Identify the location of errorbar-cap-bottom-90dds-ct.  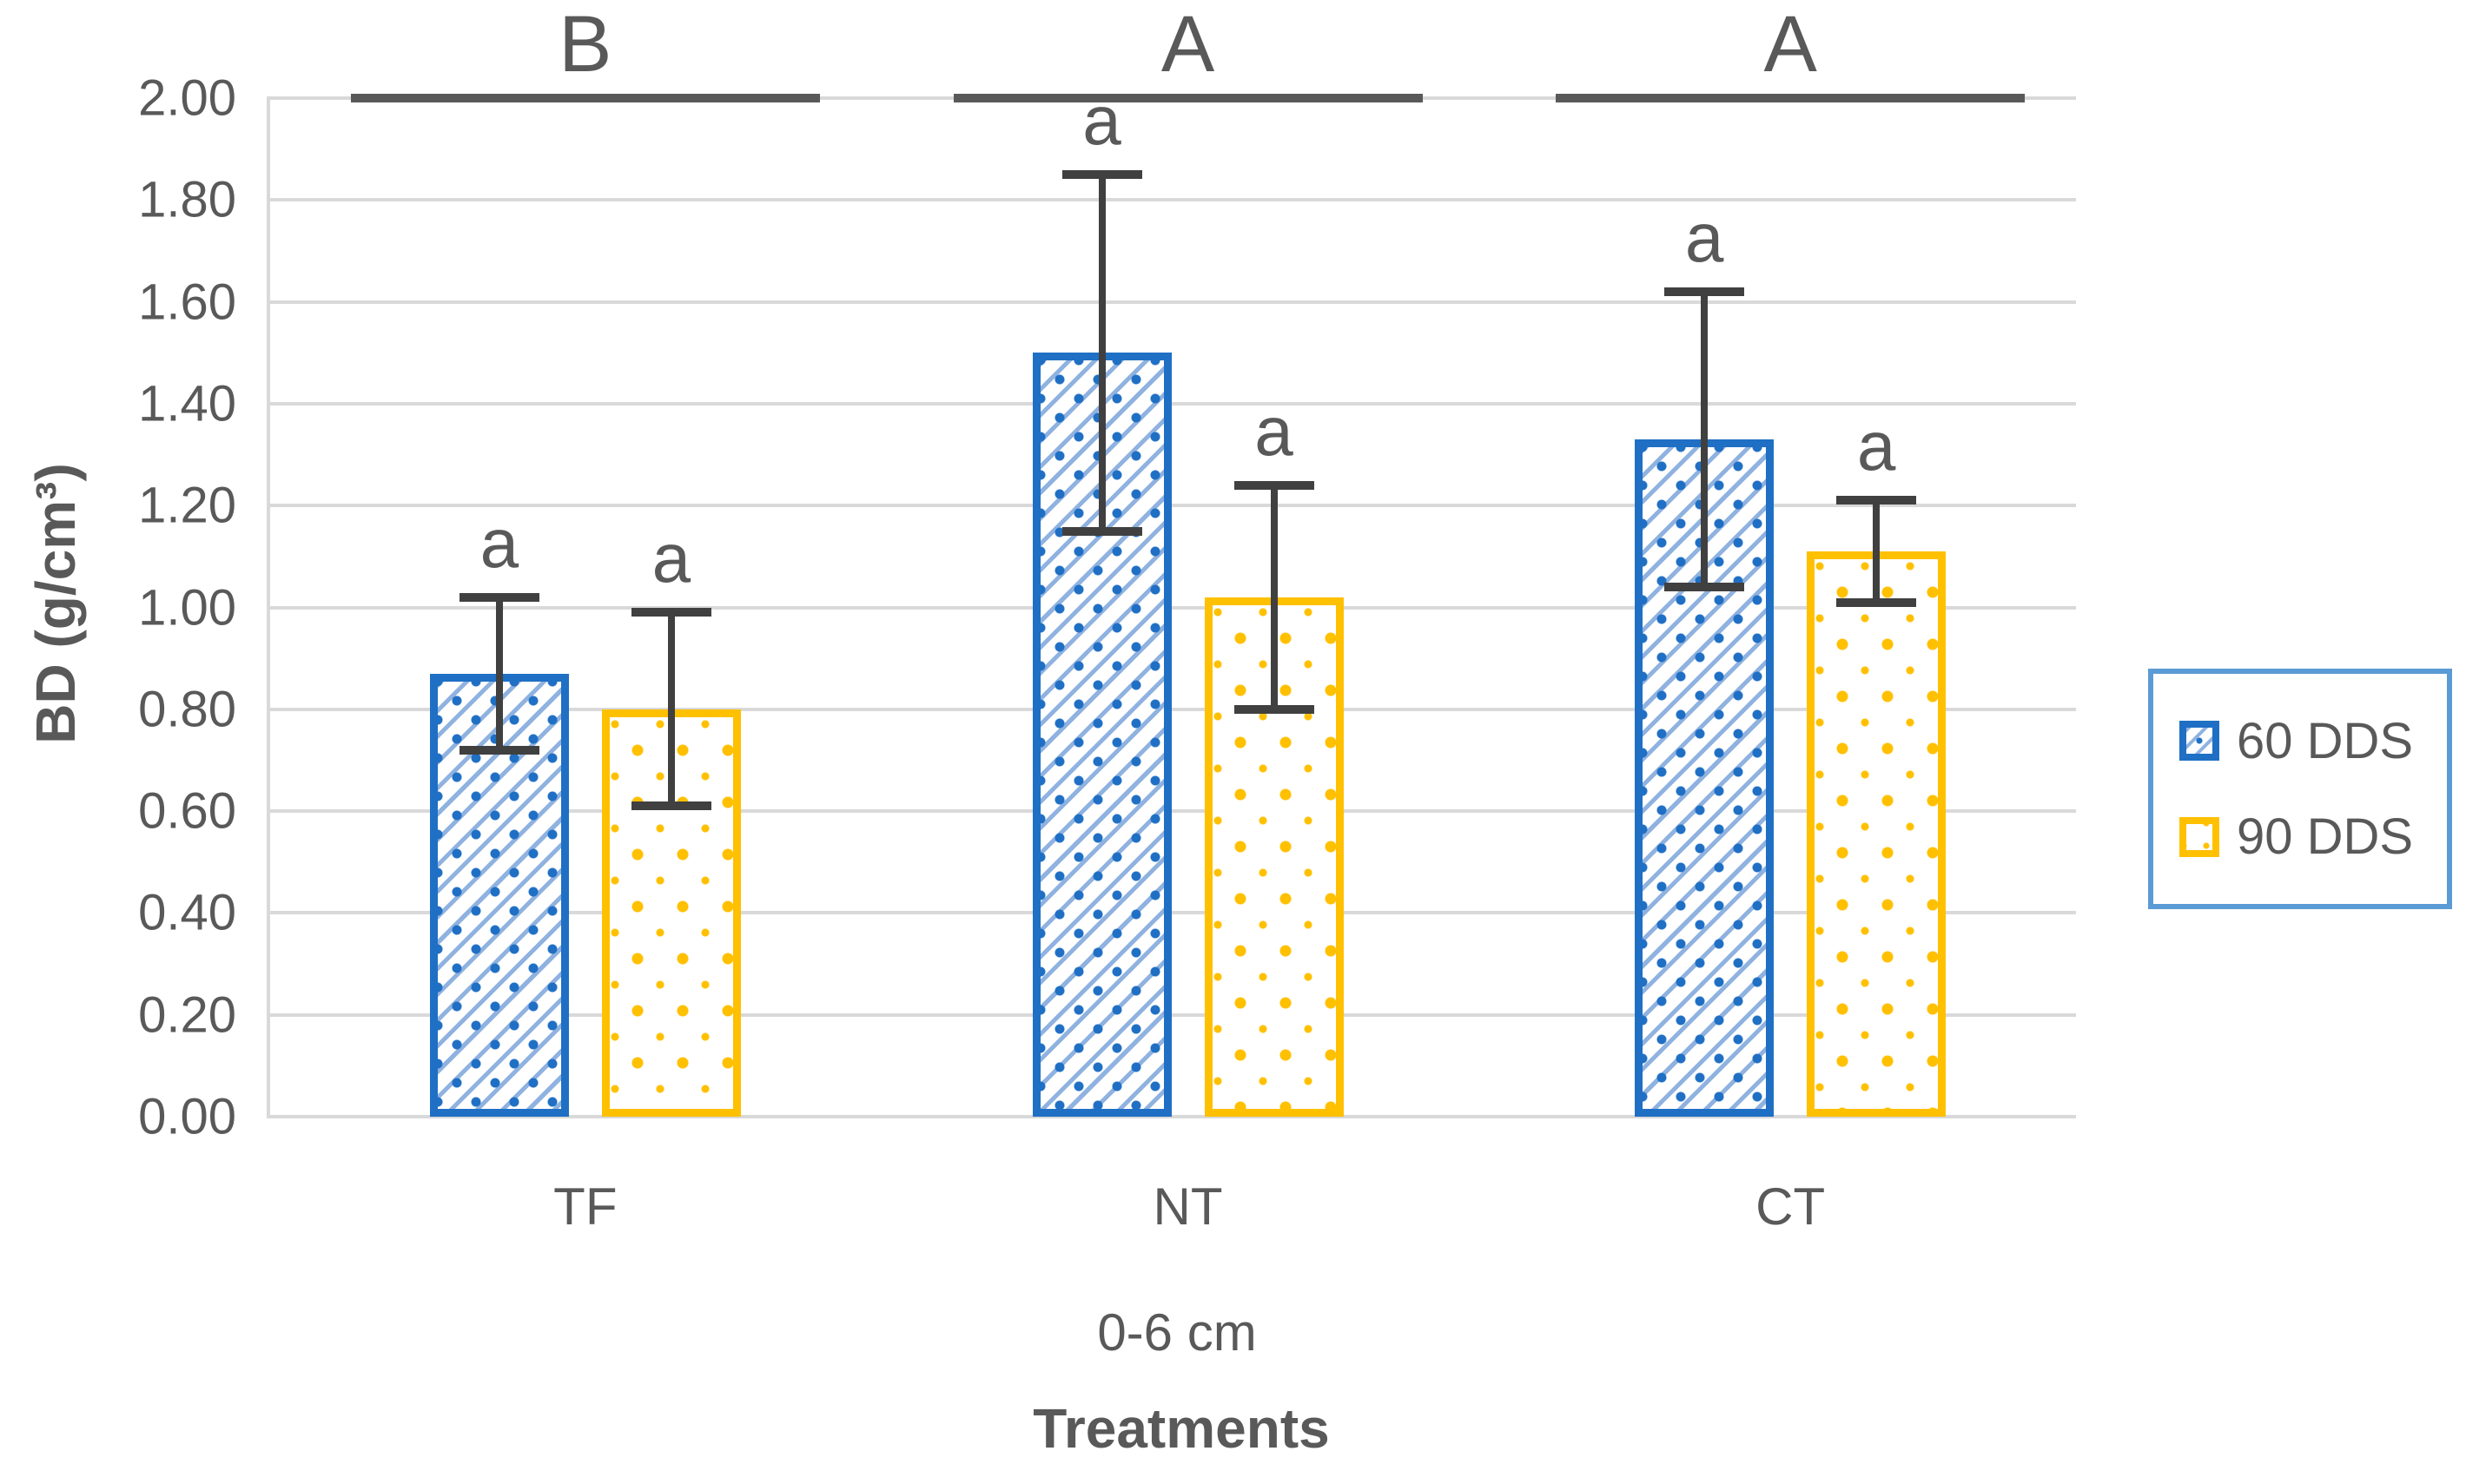
(1876, 602).